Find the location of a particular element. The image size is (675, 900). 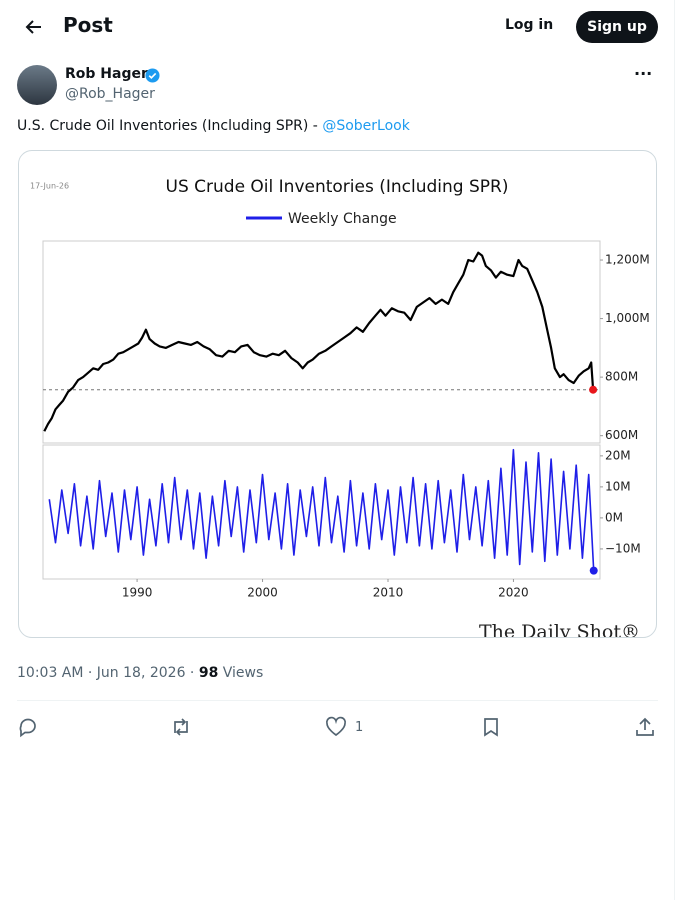

y-tick-label: 1,000M is located at coordinates (627, 318).